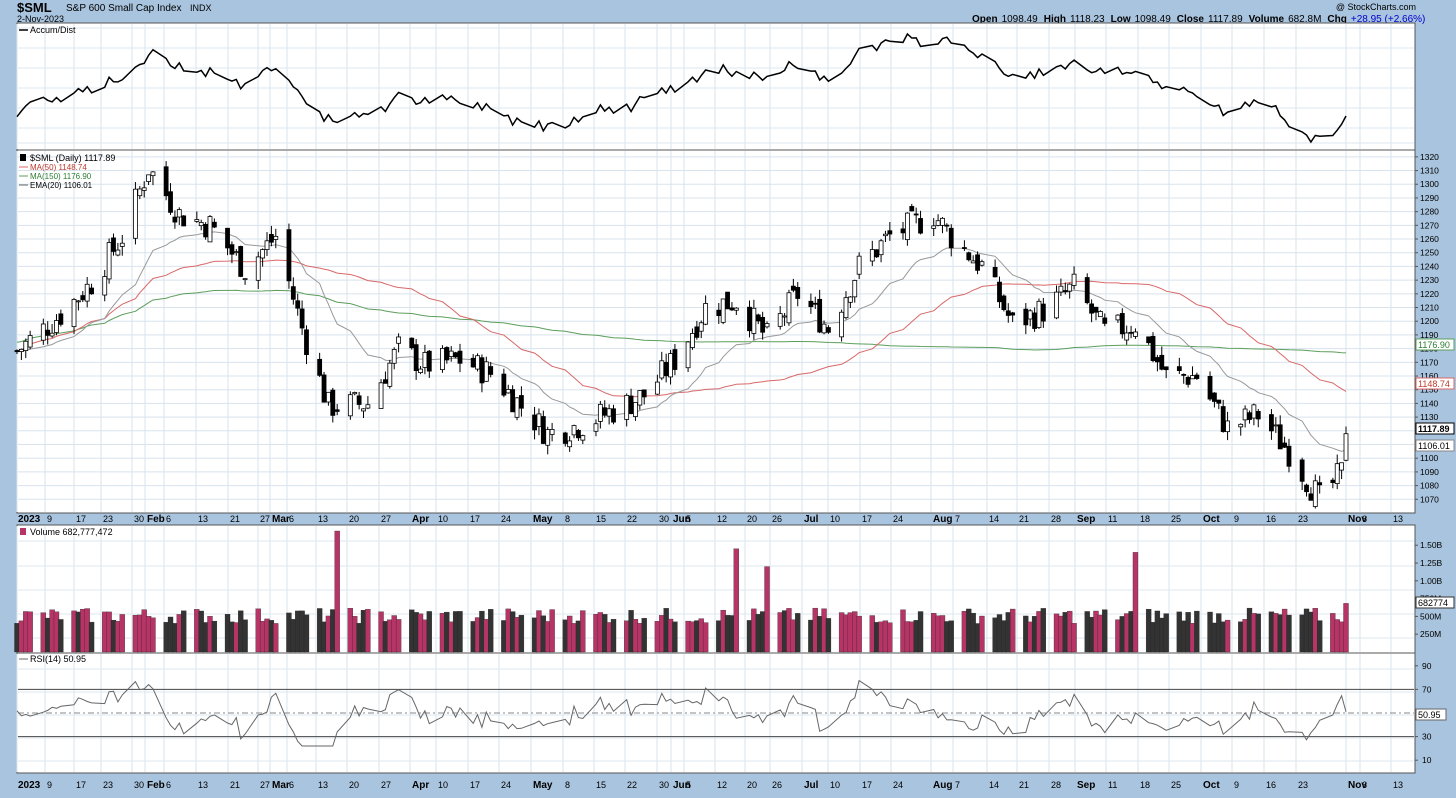 This screenshot has width=1456, height=798. Describe the element at coordinates (681, 591) in the screenshot. I see `volume-bars` at that location.